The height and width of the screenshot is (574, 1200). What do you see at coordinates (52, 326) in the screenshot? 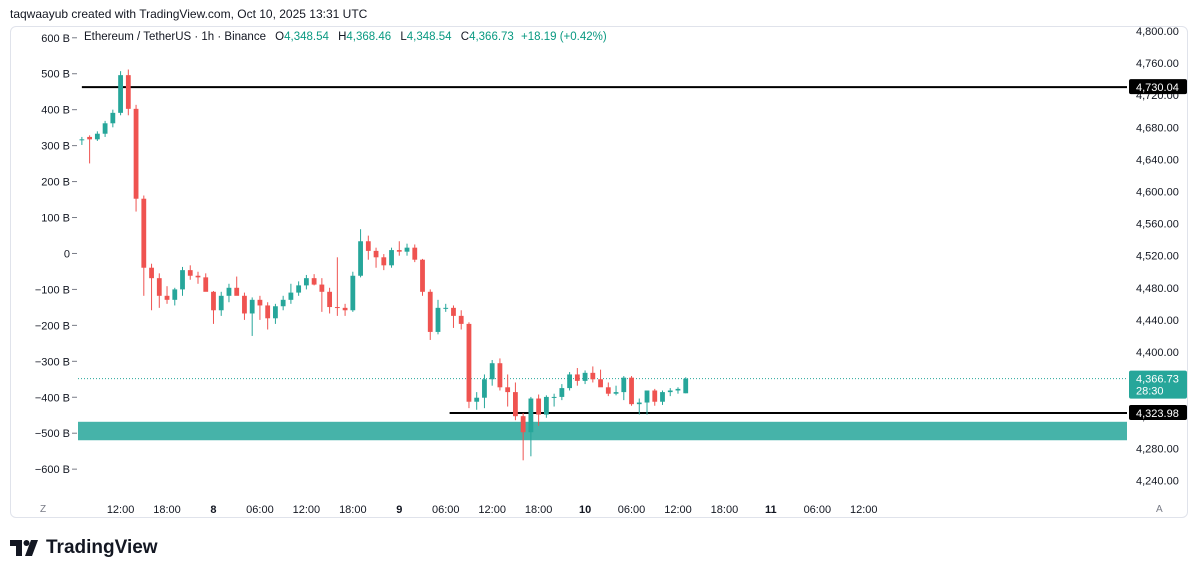
I see `left-tick-label: −200 B` at bounding box center [52, 326].